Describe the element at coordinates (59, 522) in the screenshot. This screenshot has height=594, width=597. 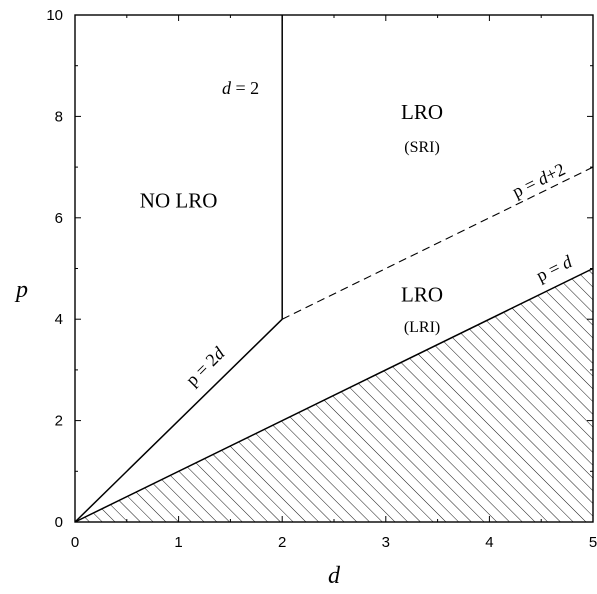
I see `y-tick-label: 0` at that location.